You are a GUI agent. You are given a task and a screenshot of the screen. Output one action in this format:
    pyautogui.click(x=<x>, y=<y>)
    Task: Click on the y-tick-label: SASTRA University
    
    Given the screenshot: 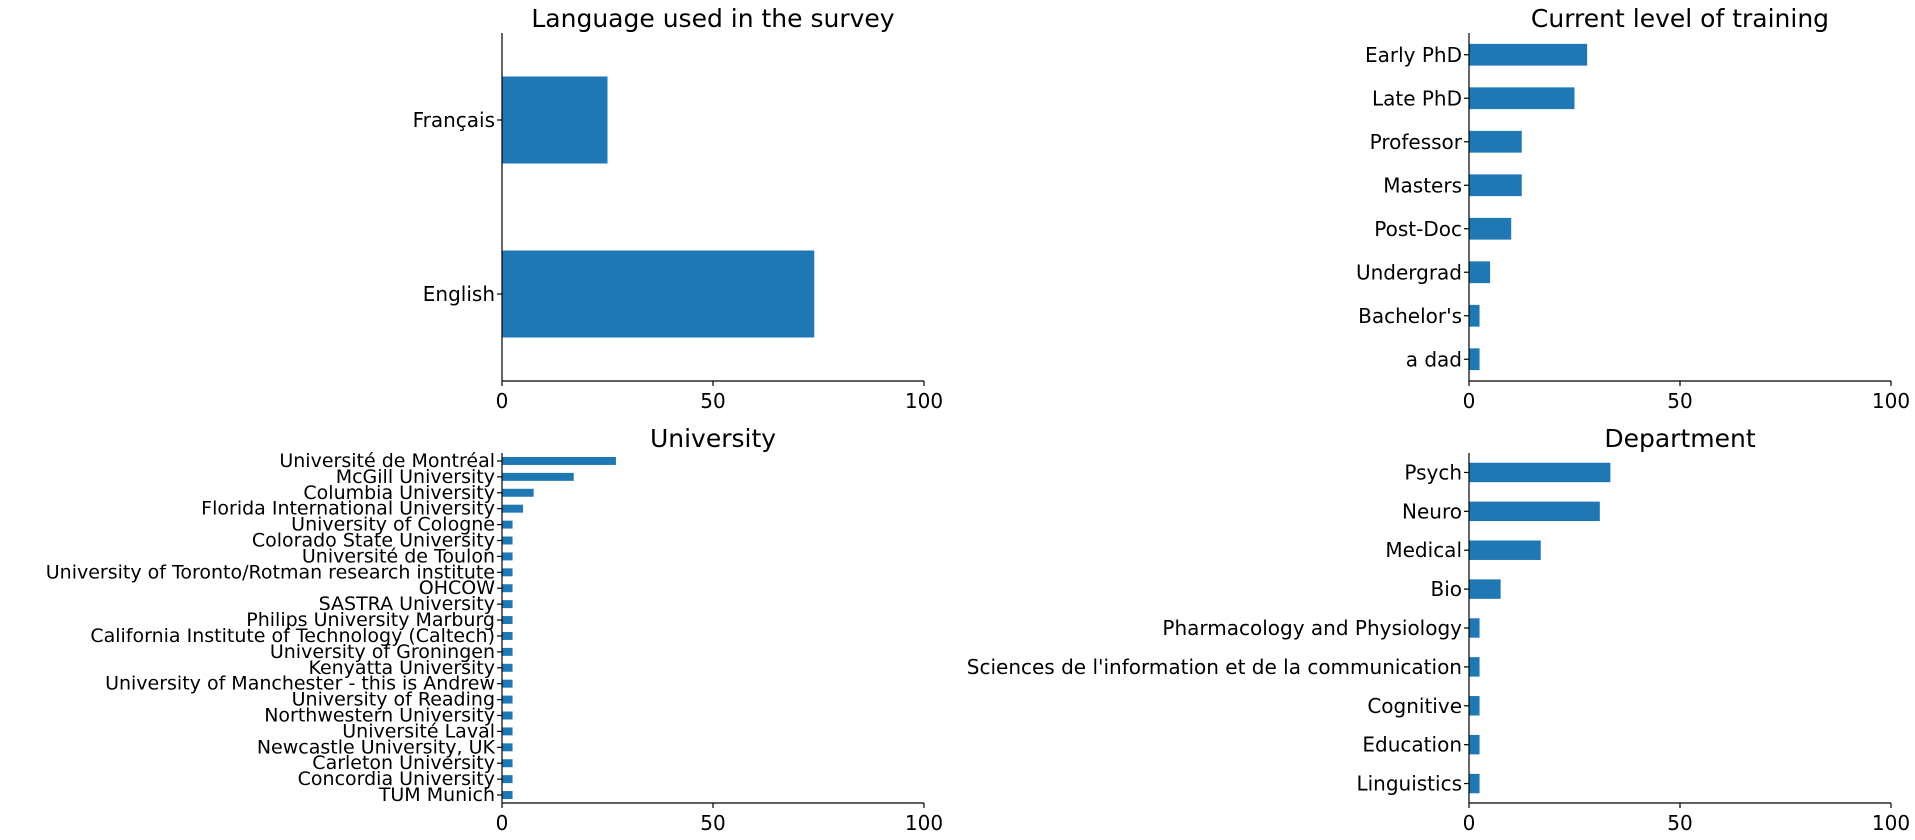 What is the action you would take?
    pyautogui.click(x=407, y=604)
    